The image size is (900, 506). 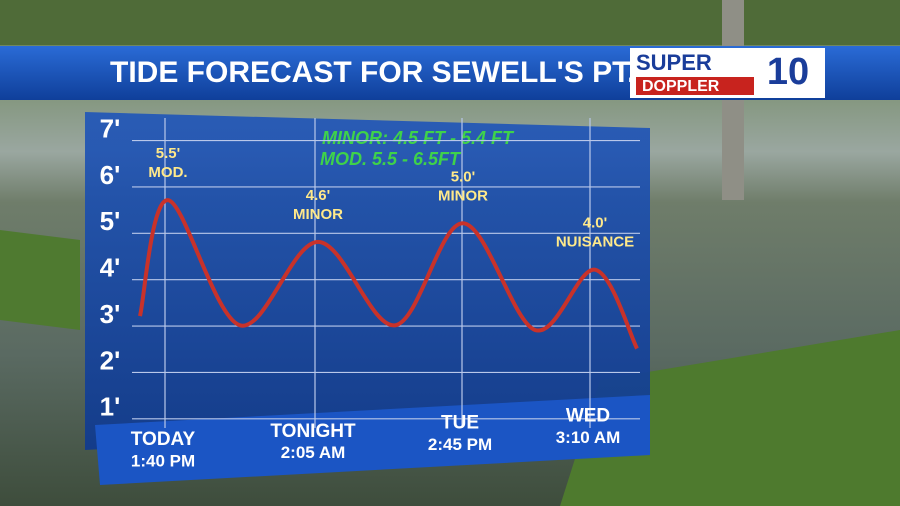 What do you see at coordinates (595, 242) in the screenshot?
I see `peak-note: NUISANCE` at bounding box center [595, 242].